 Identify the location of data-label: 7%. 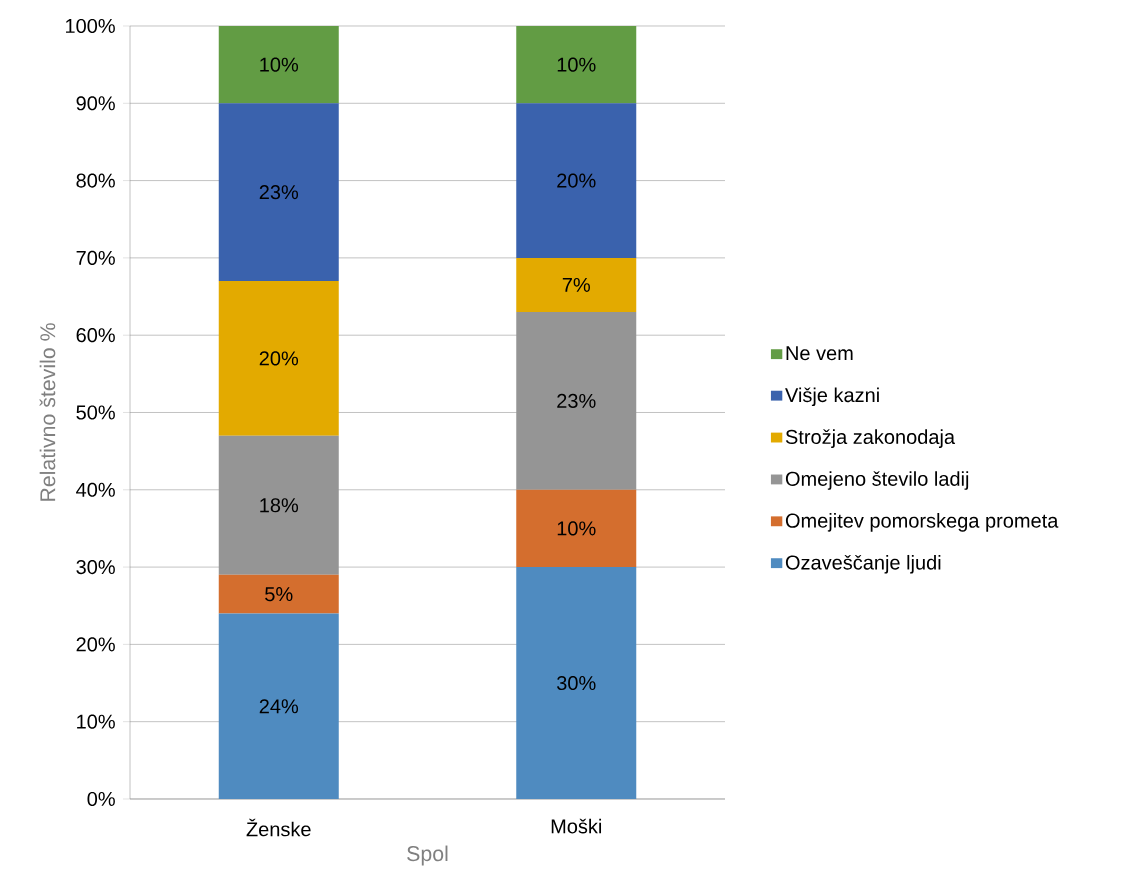
(576, 284).